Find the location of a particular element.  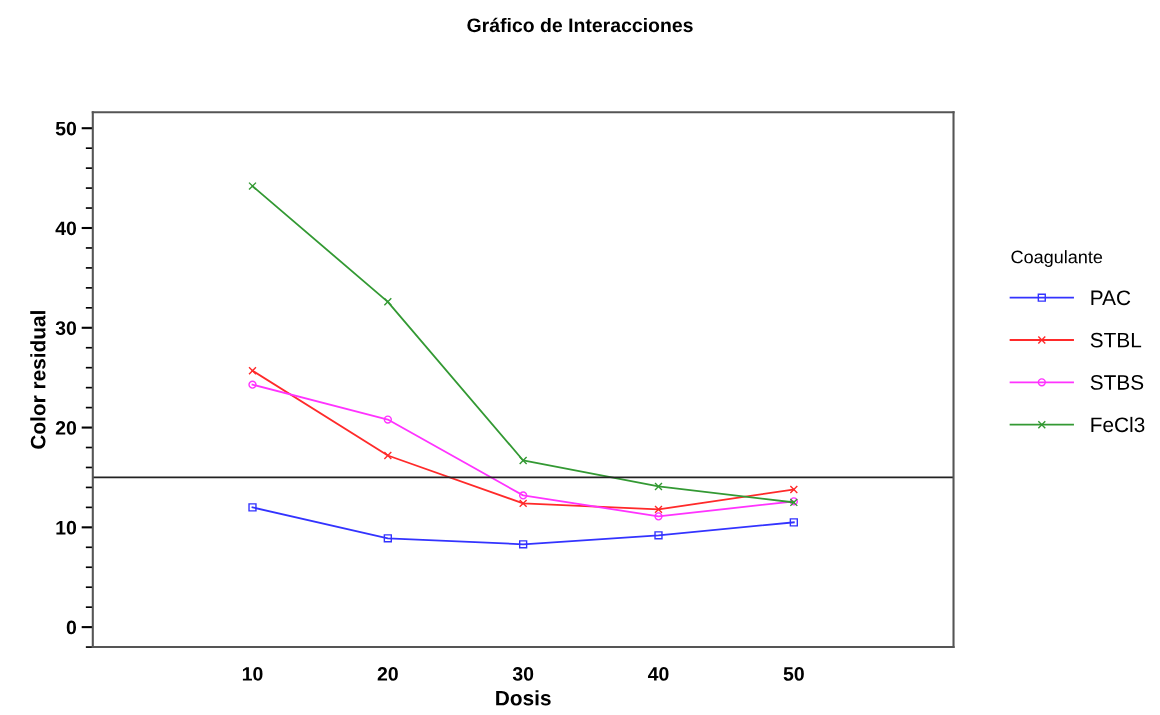

x-tick-label: 20 is located at coordinates (387, 674).